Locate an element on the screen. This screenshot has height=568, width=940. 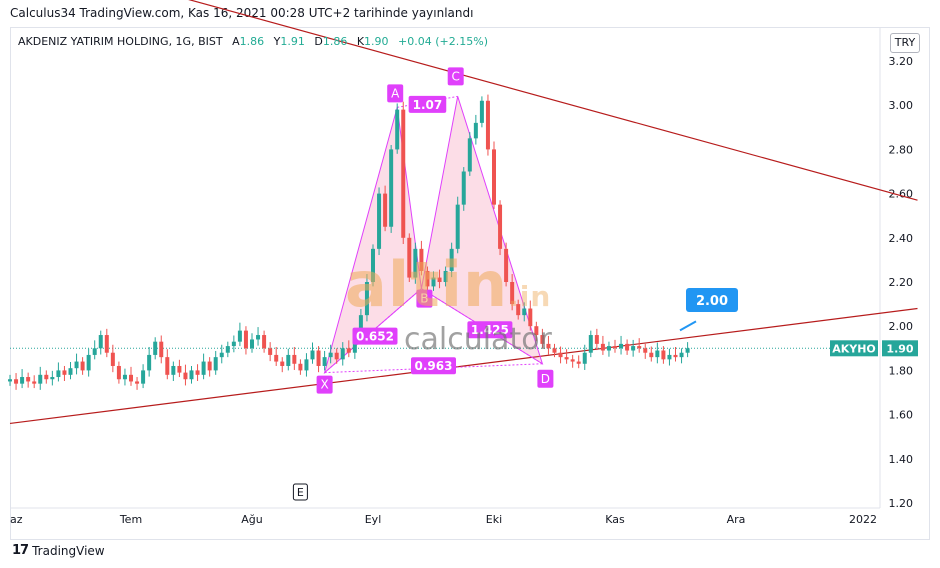
currency-button: TRY is located at coordinates (905, 43).